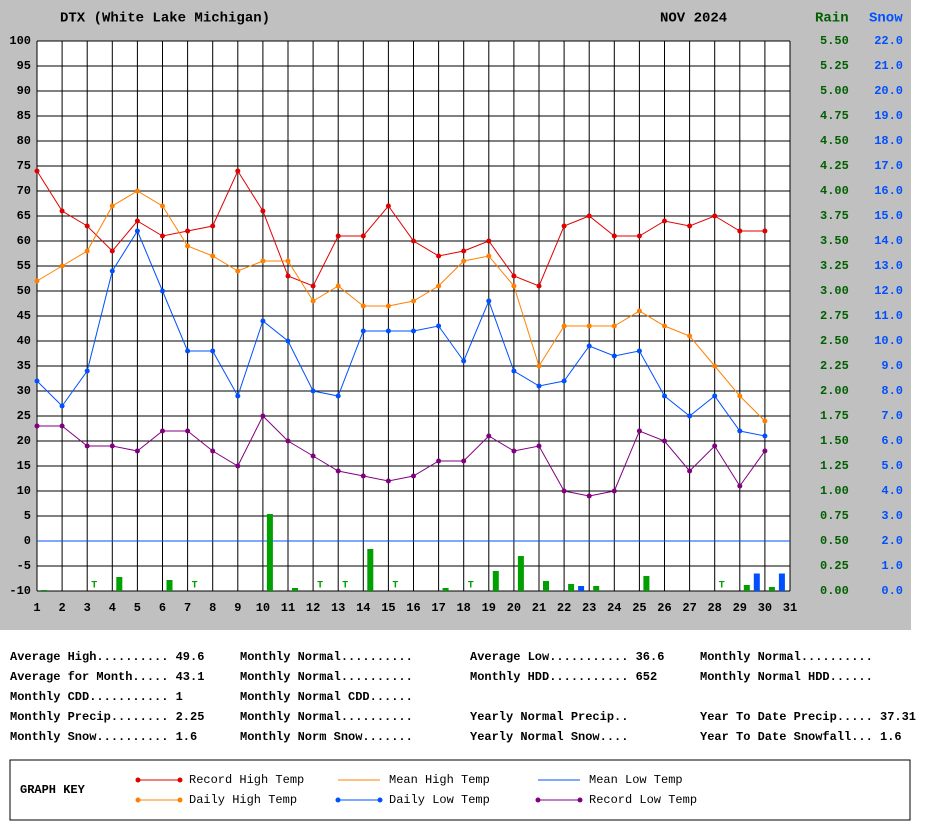 The height and width of the screenshot is (830, 940). Describe the element at coordinates (614, 608) in the screenshot. I see `x-tick-label: 24` at that location.